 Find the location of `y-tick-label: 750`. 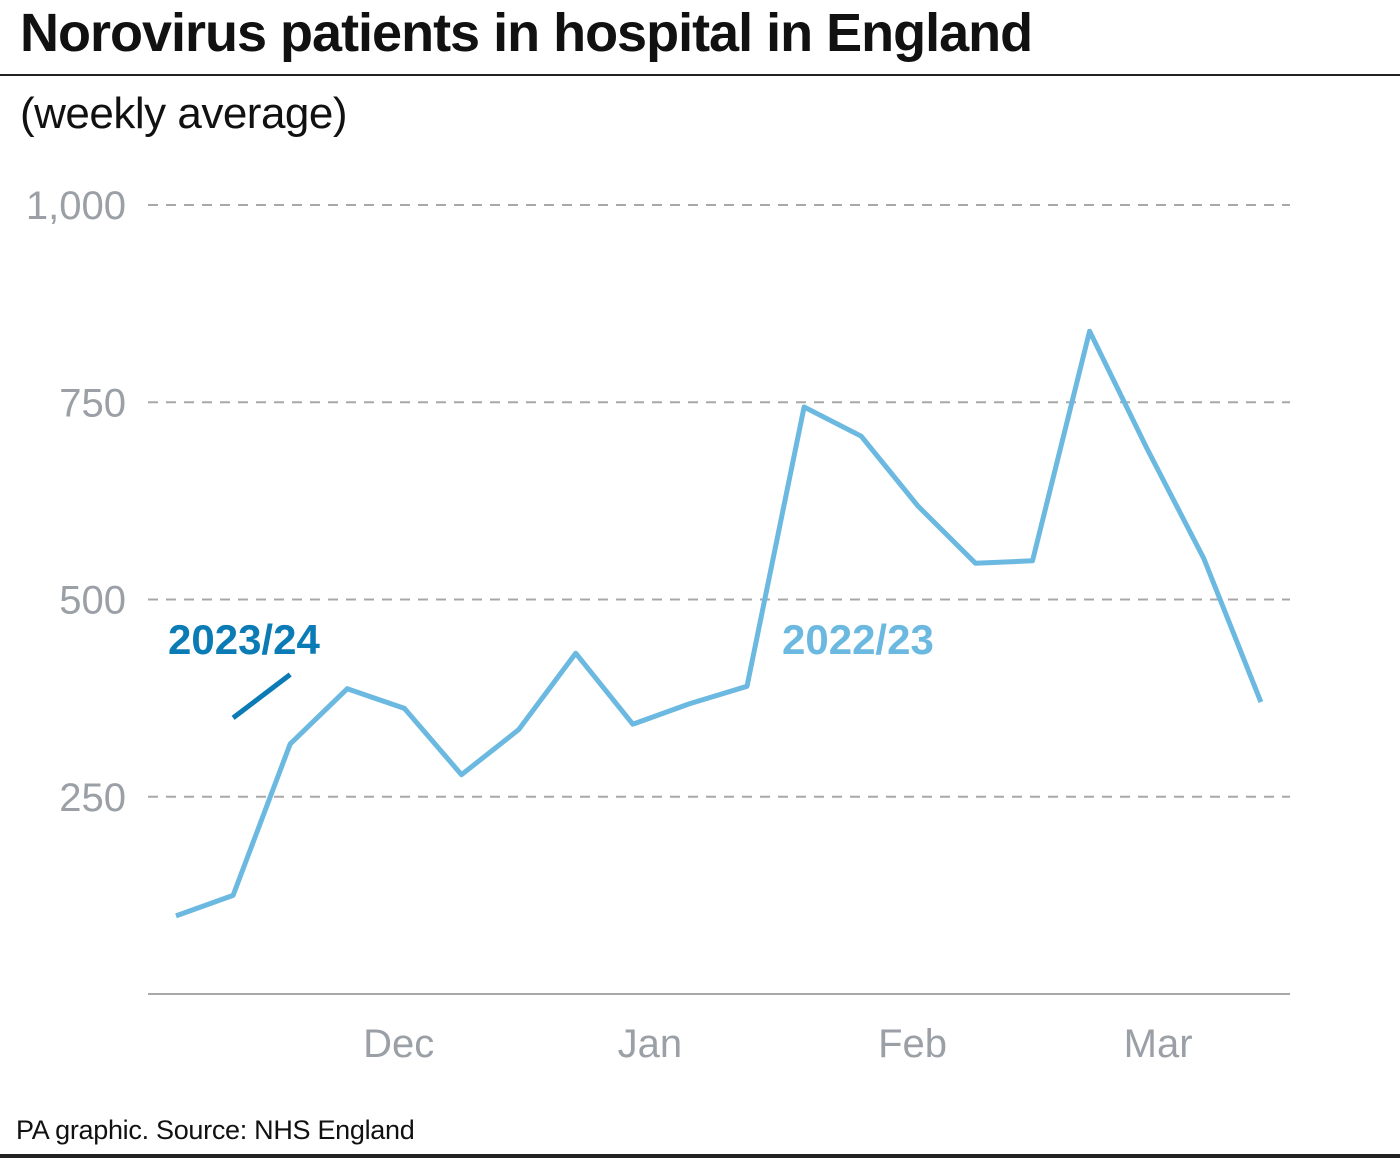

y-tick-label: 750 is located at coordinates (92, 403).